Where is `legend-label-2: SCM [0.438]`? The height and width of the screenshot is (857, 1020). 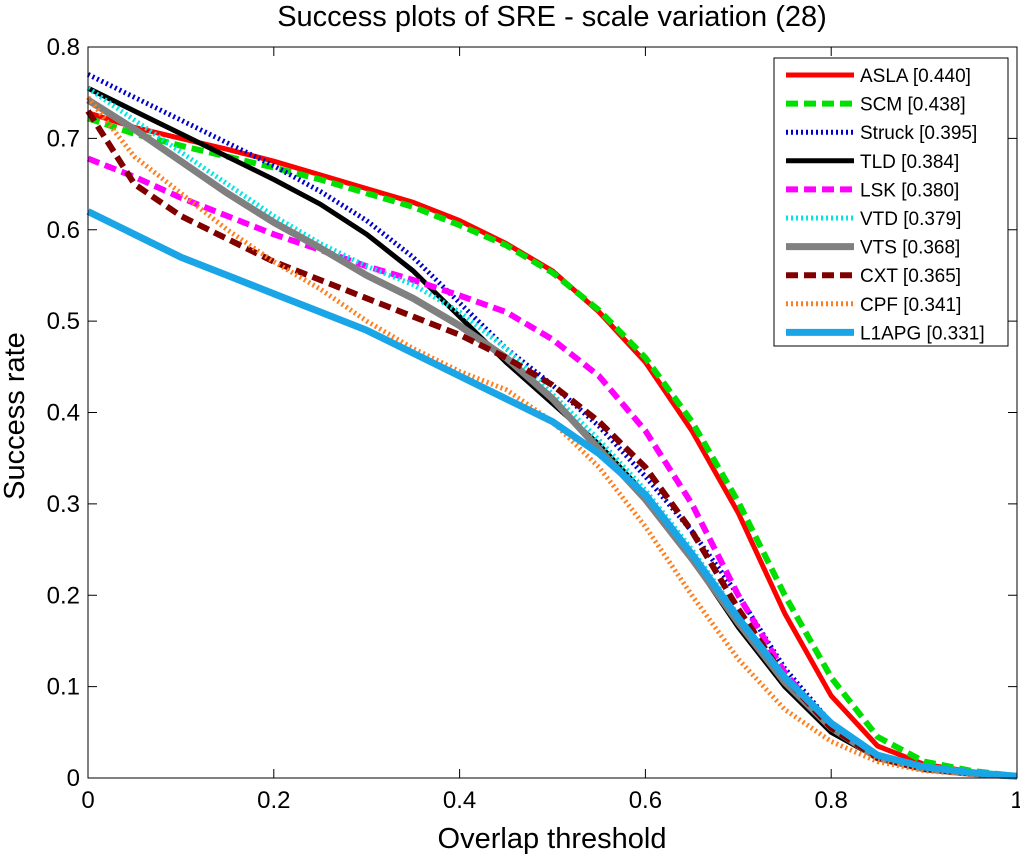
legend-label-2: SCM [0.438] is located at coordinates (913, 105).